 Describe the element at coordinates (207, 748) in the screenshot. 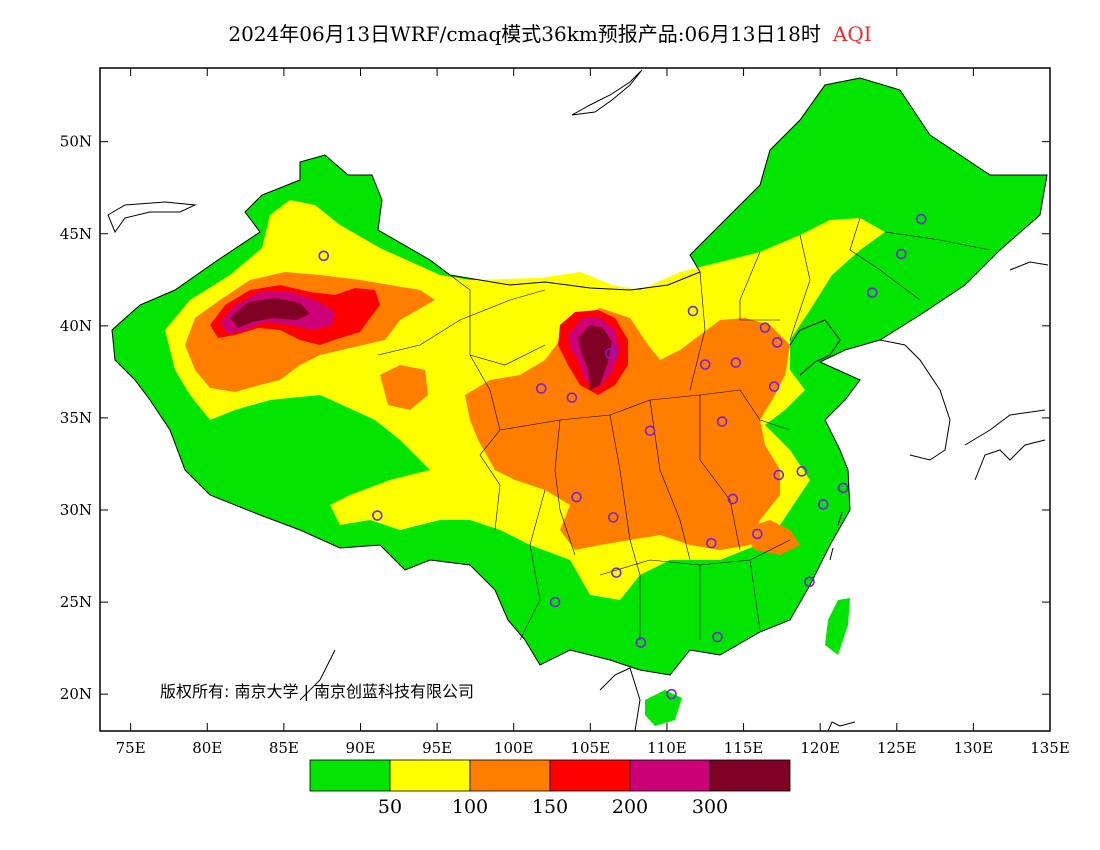

I see `lon-tick-label: 80E` at that location.